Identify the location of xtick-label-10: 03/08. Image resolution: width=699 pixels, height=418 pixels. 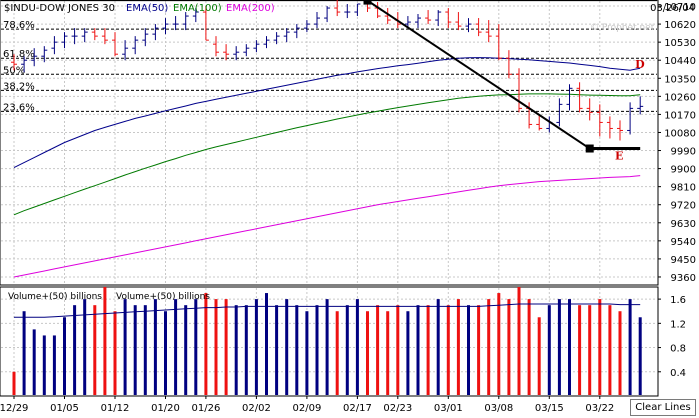
(498, 408).